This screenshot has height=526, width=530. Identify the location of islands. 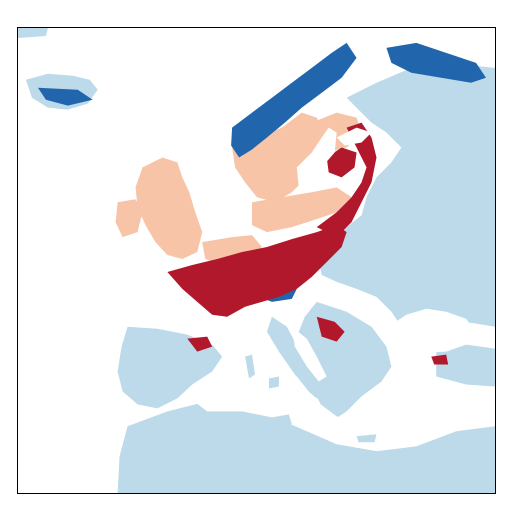
(311, 398).